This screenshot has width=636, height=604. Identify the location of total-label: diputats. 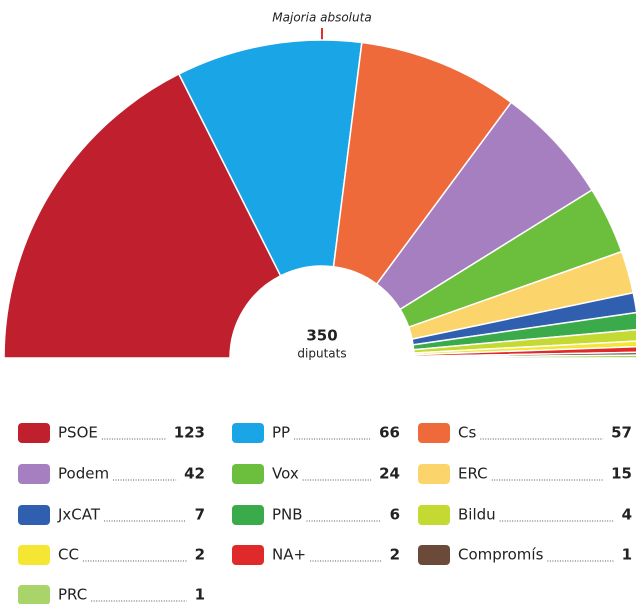
(321, 354).